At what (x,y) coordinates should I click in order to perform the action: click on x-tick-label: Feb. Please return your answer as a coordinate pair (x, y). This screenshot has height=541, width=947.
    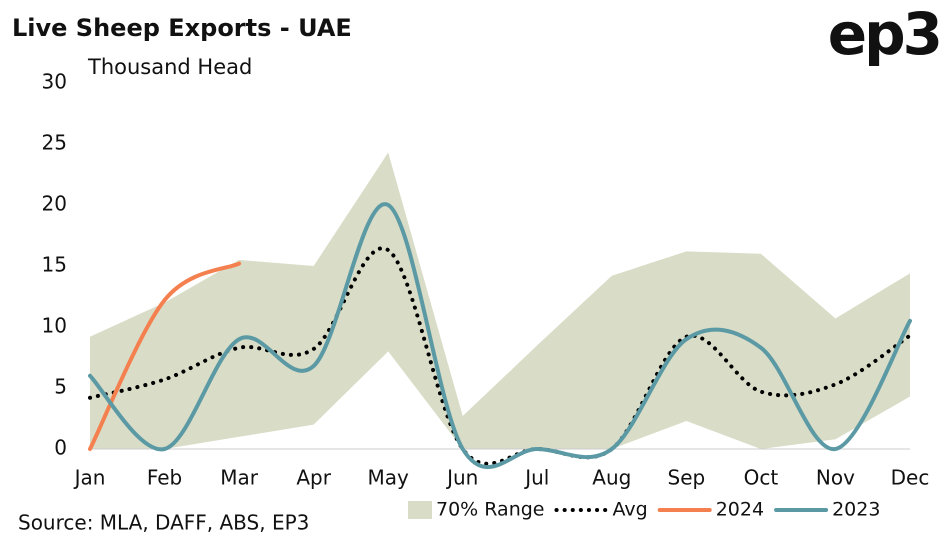
    Looking at the image, I should click on (164, 478).